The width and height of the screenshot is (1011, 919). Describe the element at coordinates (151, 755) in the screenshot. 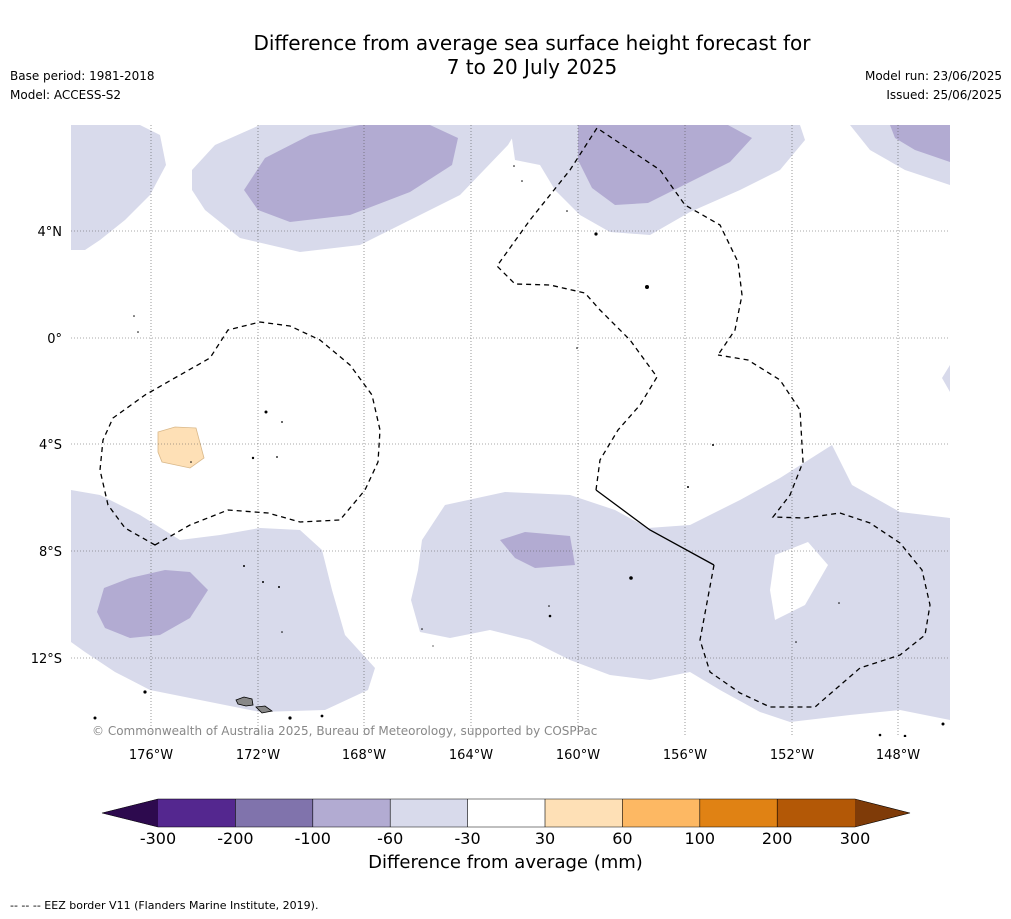

I see `lon-label-176w: 176°W` at that location.